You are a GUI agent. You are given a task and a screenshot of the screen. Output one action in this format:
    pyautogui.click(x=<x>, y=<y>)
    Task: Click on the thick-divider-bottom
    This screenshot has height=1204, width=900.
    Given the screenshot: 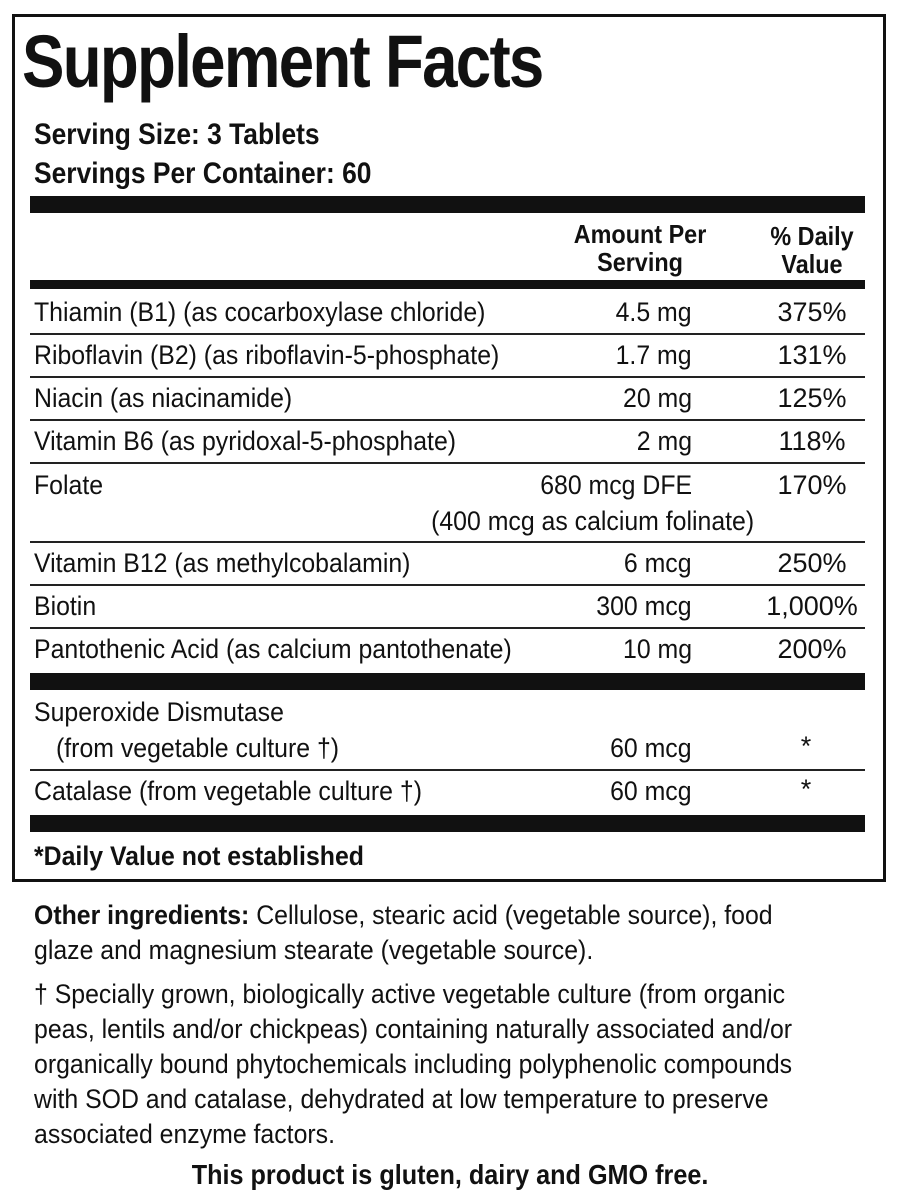 What is the action you would take?
    pyautogui.click(x=447, y=823)
    